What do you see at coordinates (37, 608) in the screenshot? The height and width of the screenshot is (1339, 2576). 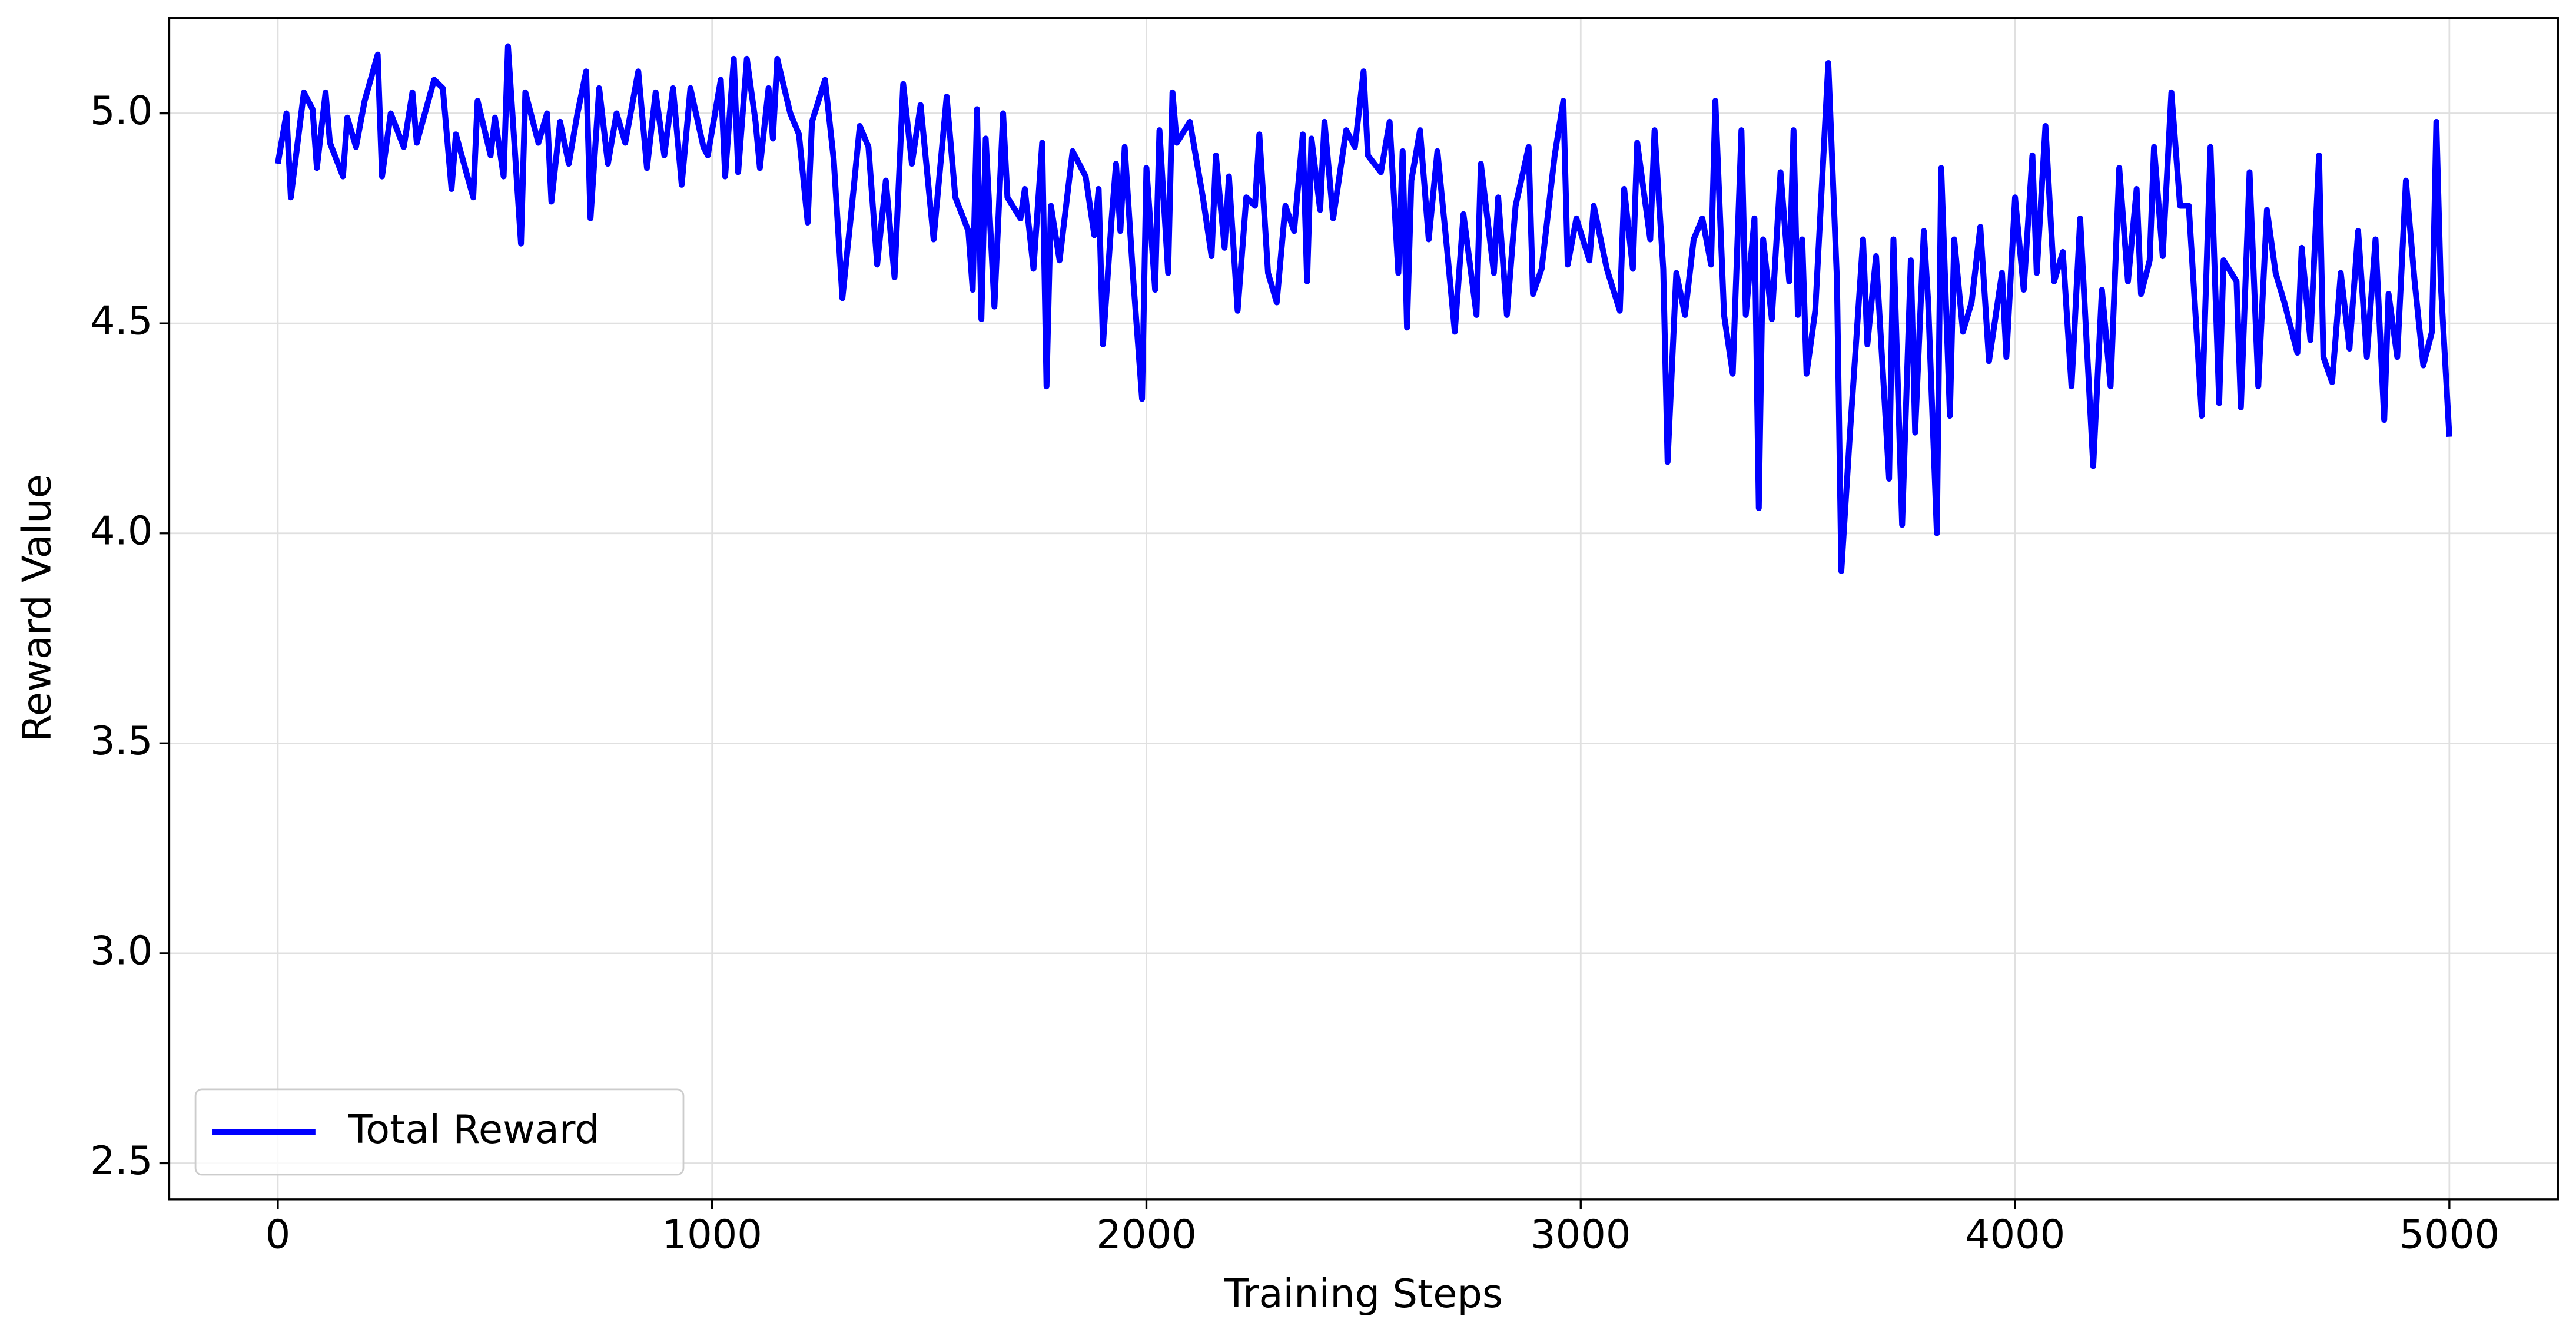 I see `y-axis-label: Reward Value` at bounding box center [37, 608].